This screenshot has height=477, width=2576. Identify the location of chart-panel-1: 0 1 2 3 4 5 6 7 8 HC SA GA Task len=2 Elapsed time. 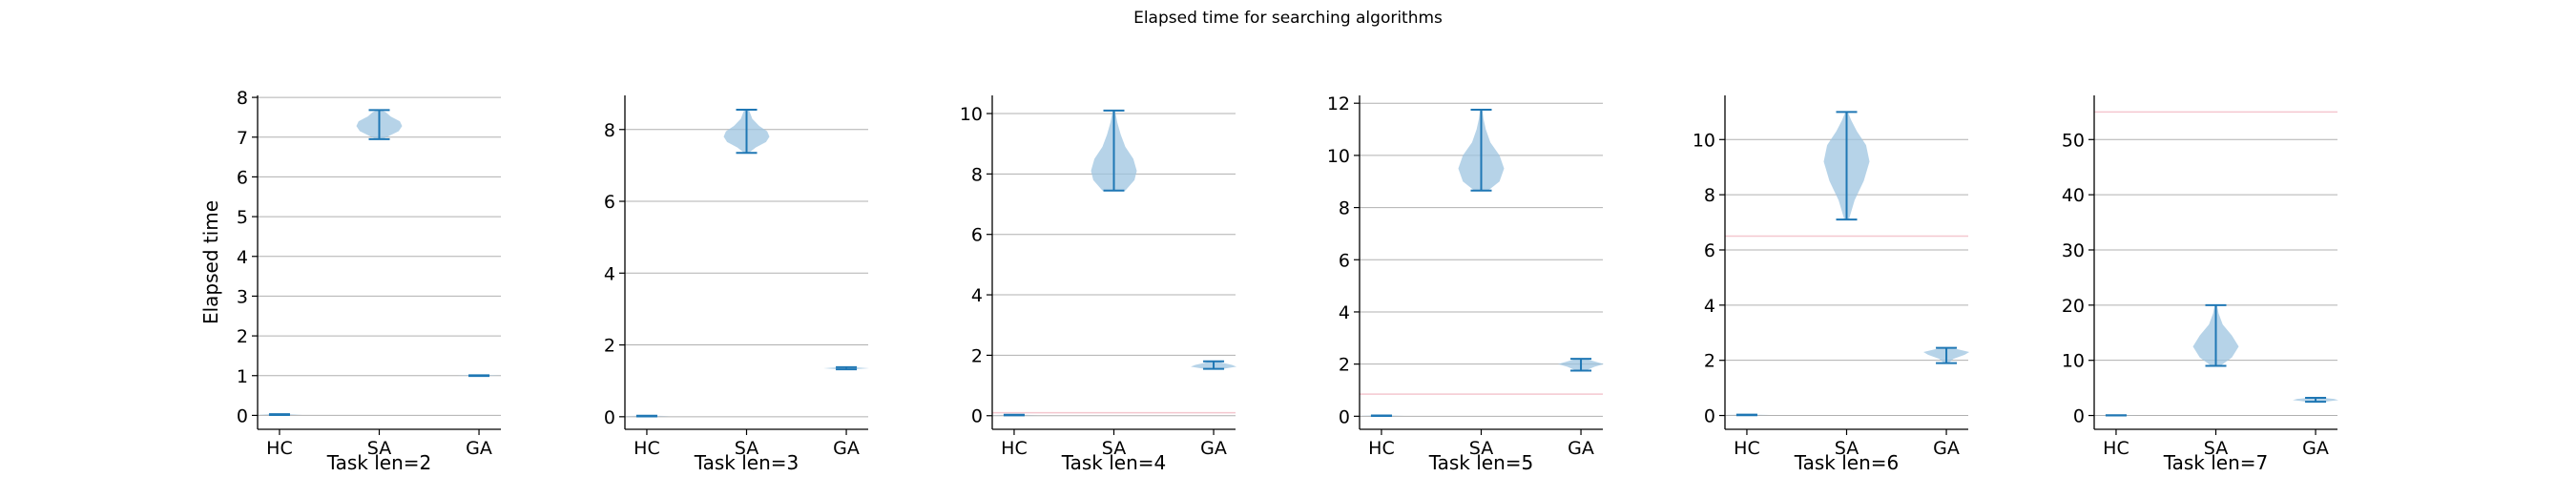
(351, 281).